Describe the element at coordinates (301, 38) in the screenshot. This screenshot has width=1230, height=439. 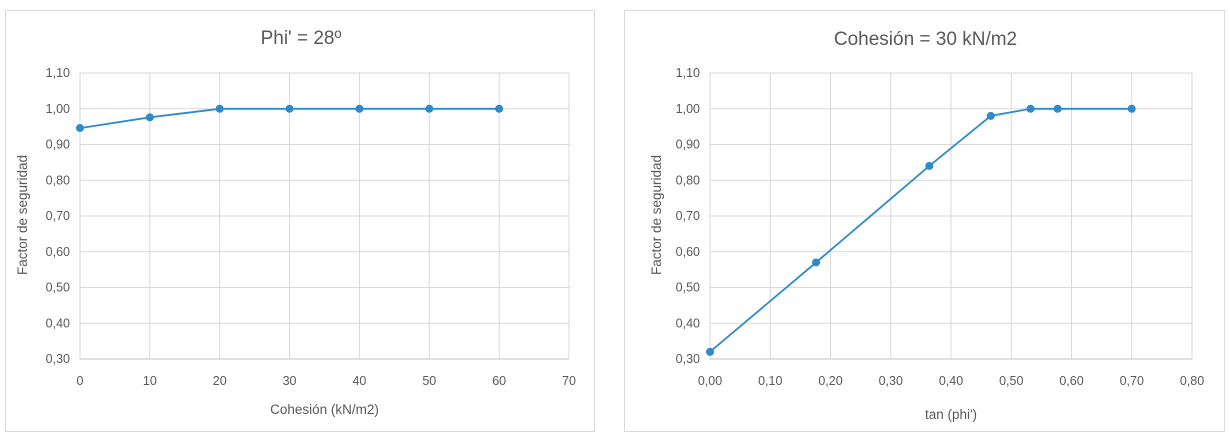
I see `chart-title: Phi' = 28º` at that location.